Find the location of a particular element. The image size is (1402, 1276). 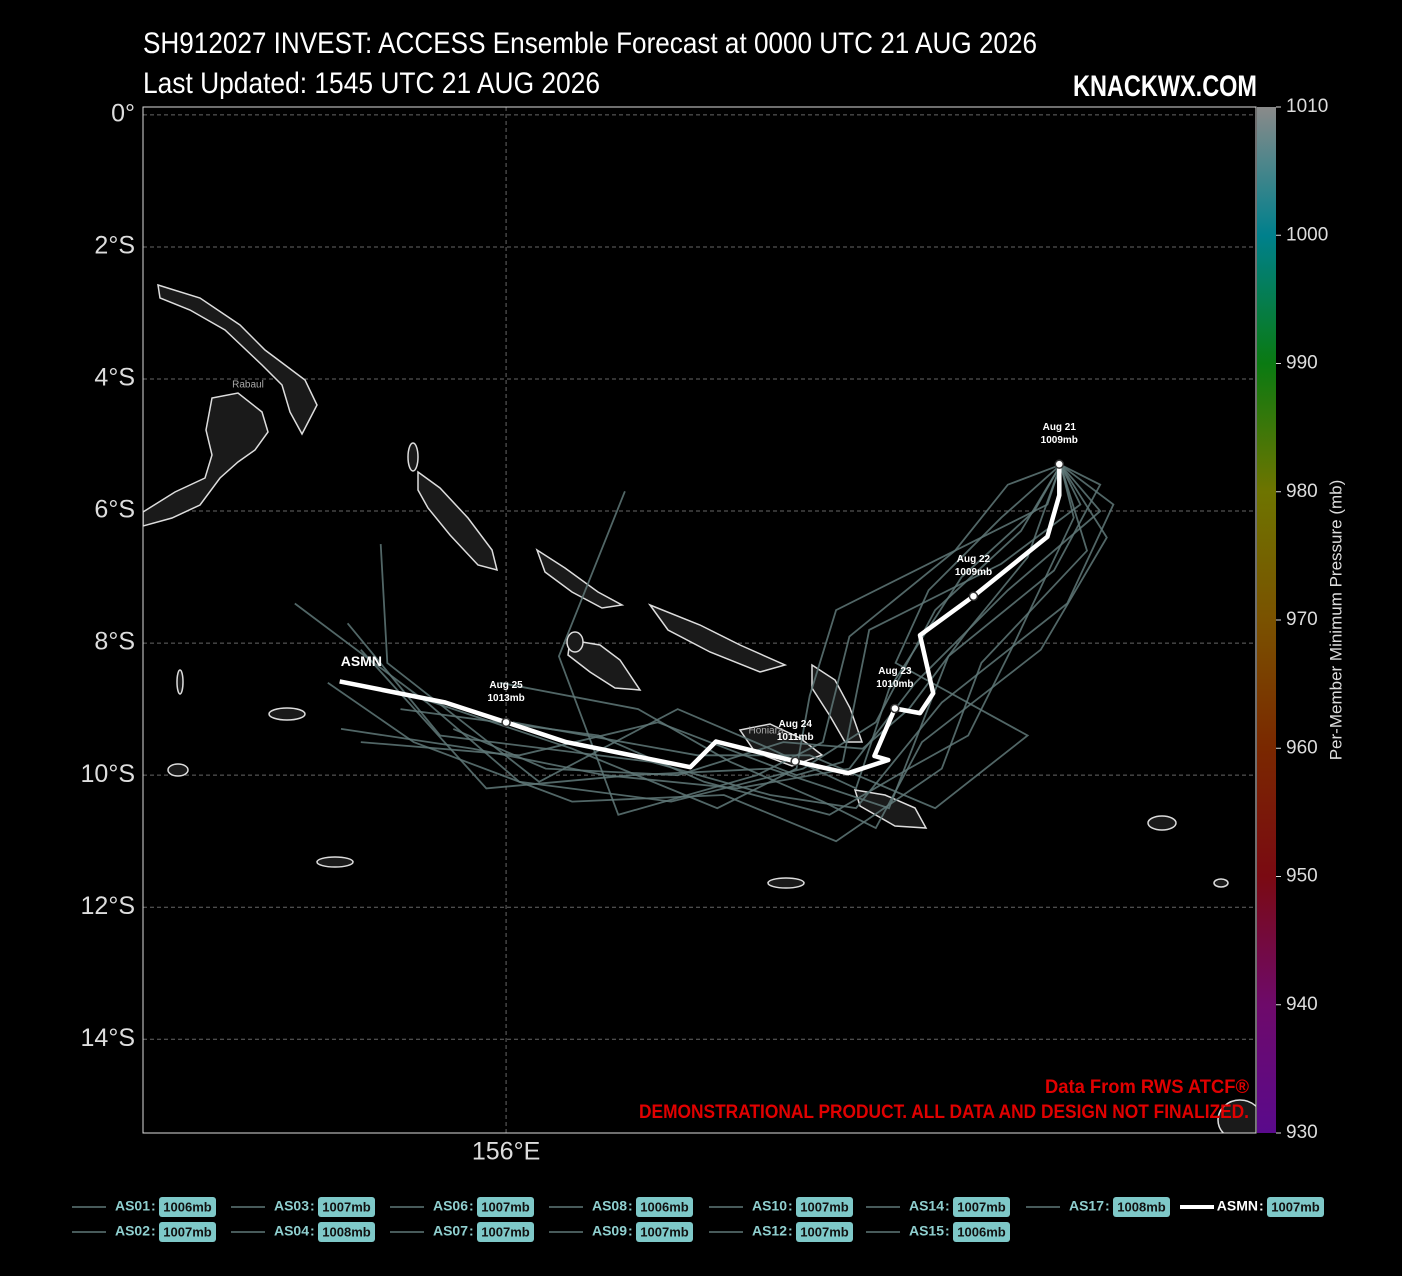

y-tick-label: 12°S is located at coordinates (108, 906).